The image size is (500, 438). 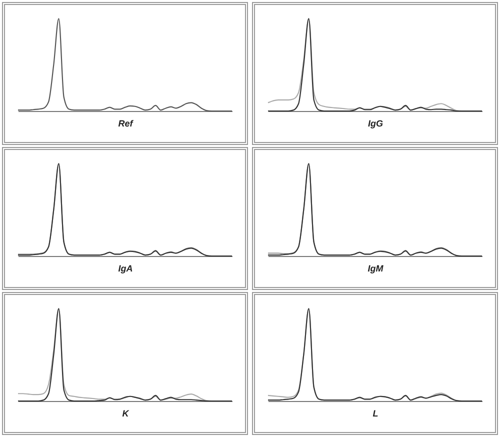 I want to click on x-axis-title: Ref, so click(x=126, y=123).